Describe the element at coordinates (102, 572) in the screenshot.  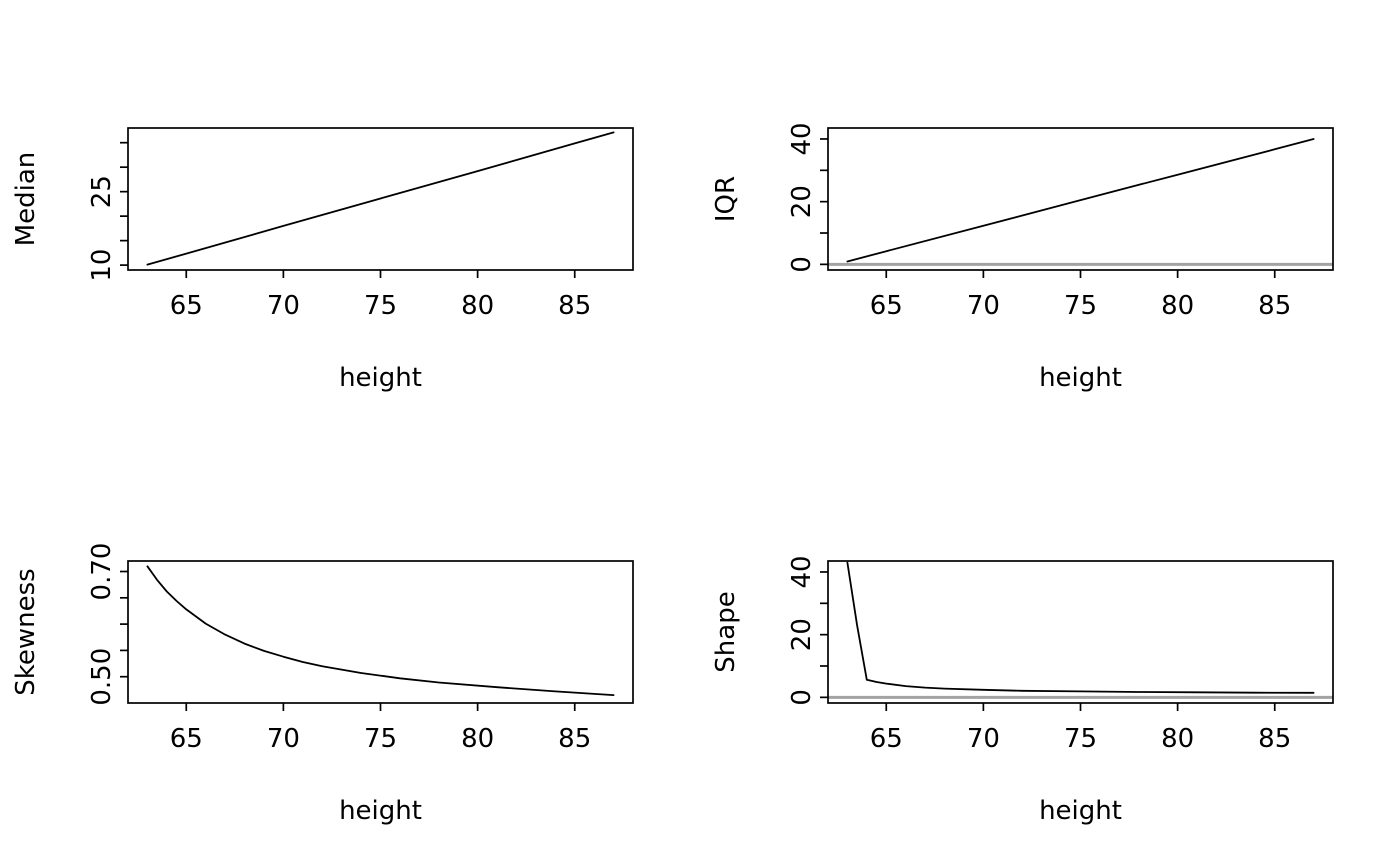
I see `y-tick-label: 0.70` at that location.